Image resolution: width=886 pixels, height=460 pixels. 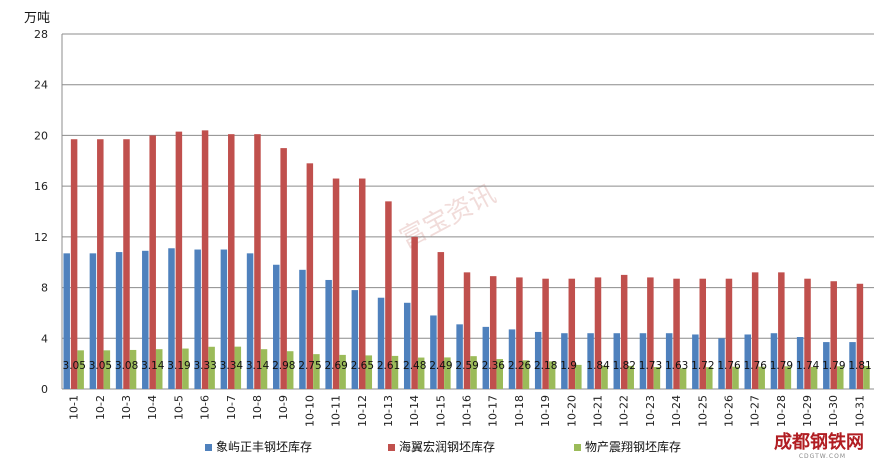 What do you see at coordinates (833, 411) in the screenshot?
I see `x-tick-label: 10-30` at bounding box center [833, 411].